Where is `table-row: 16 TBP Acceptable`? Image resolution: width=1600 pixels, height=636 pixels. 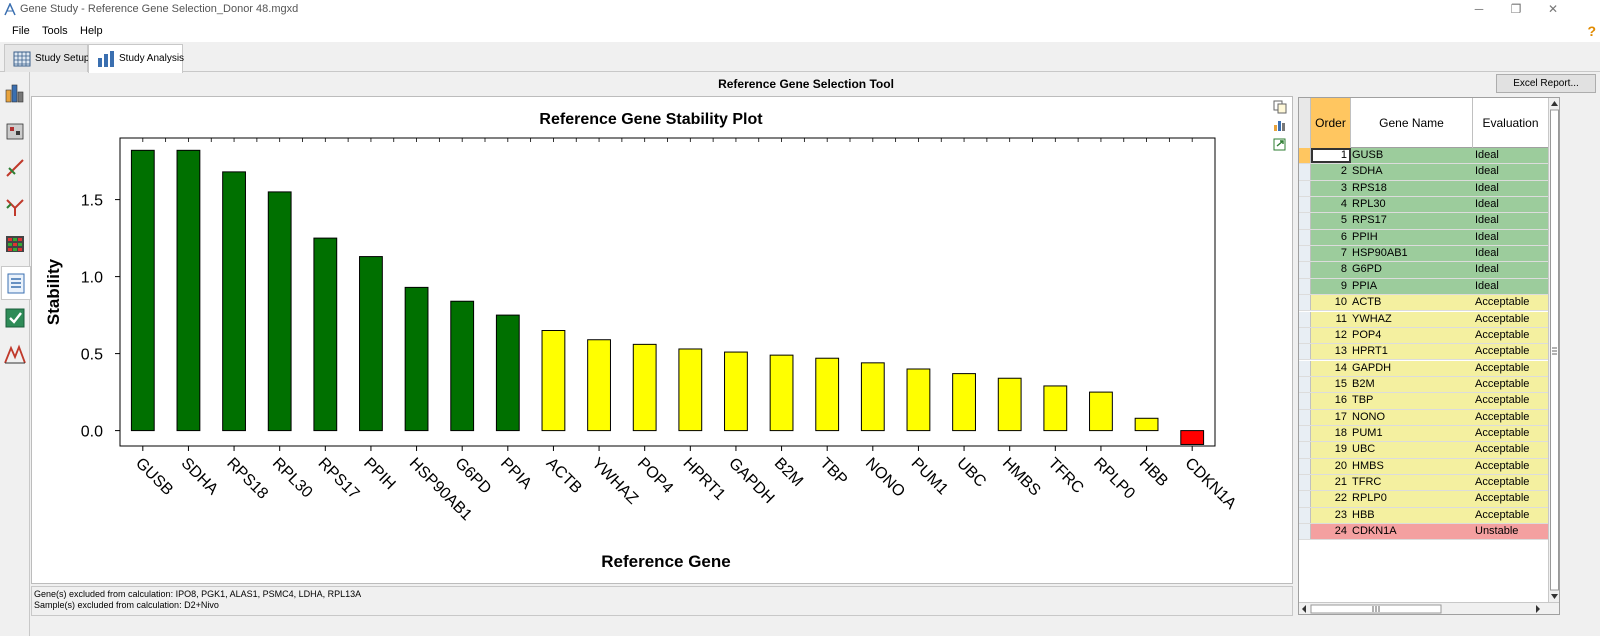 table-row: 16 TBP Acceptable is located at coordinates (1423, 401).